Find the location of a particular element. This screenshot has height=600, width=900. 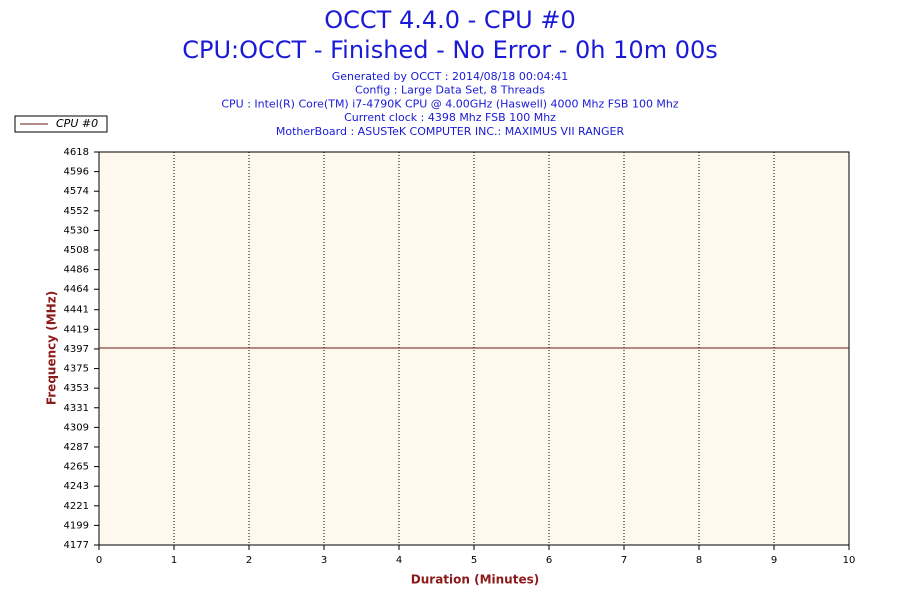

y-tick-label: 4508 is located at coordinates (76, 250).